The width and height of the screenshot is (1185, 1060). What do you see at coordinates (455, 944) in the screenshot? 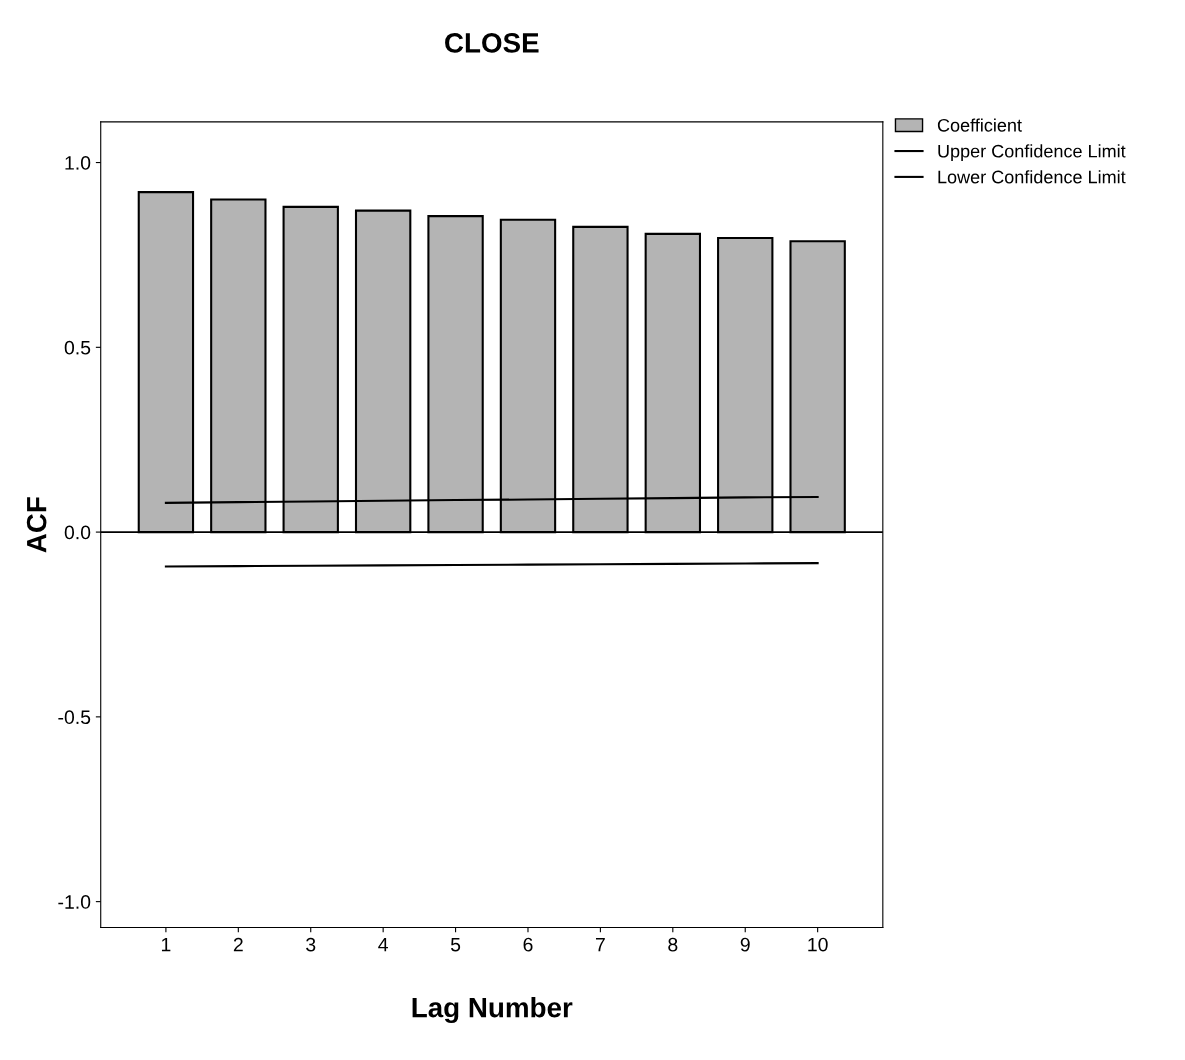
I see `x-tick-label: 5` at bounding box center [455, 944].